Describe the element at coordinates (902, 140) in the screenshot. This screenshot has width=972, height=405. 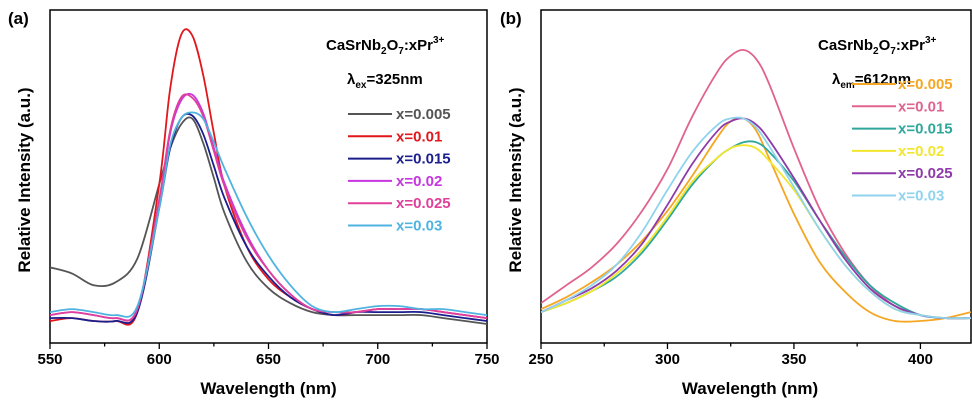
I see `panel-b-legend: x=0.005 x=0.01 x=0.015 x=0.02 x=0.025 x=0.03` at that location.